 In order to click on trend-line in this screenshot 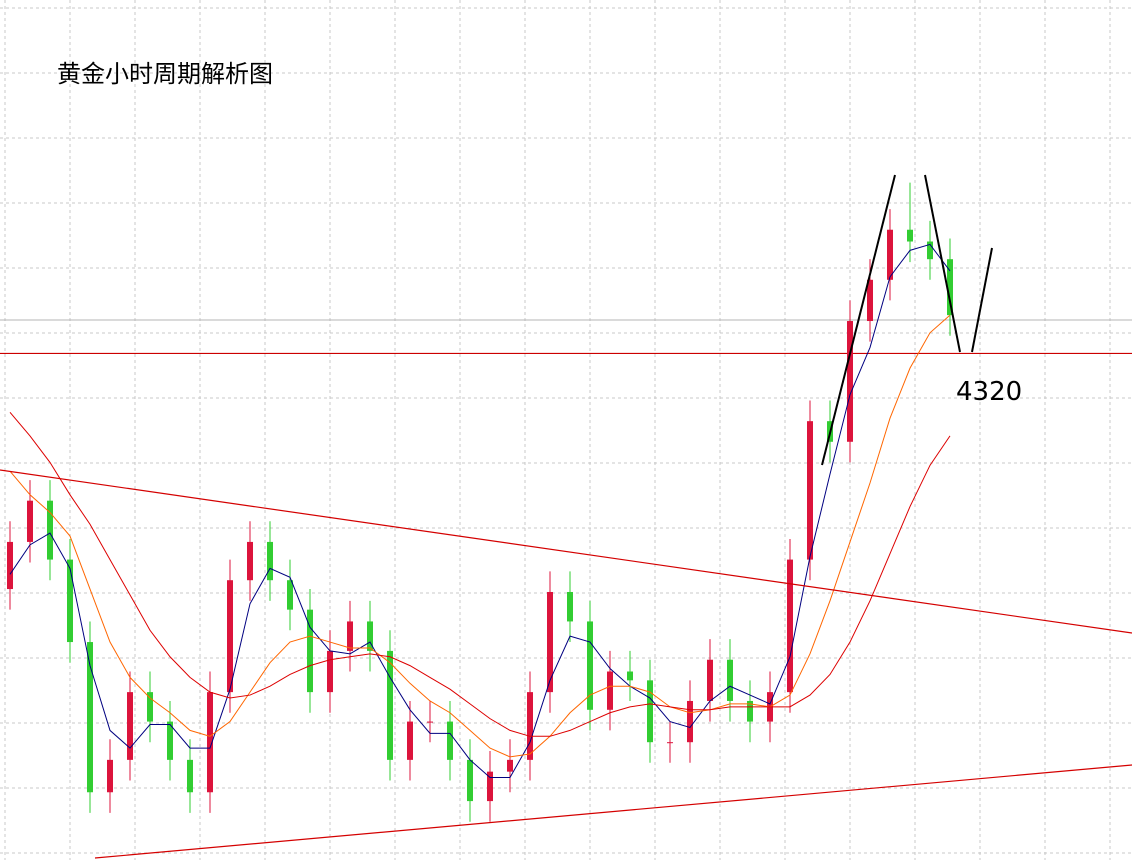, I will do `click(613, 811)`.